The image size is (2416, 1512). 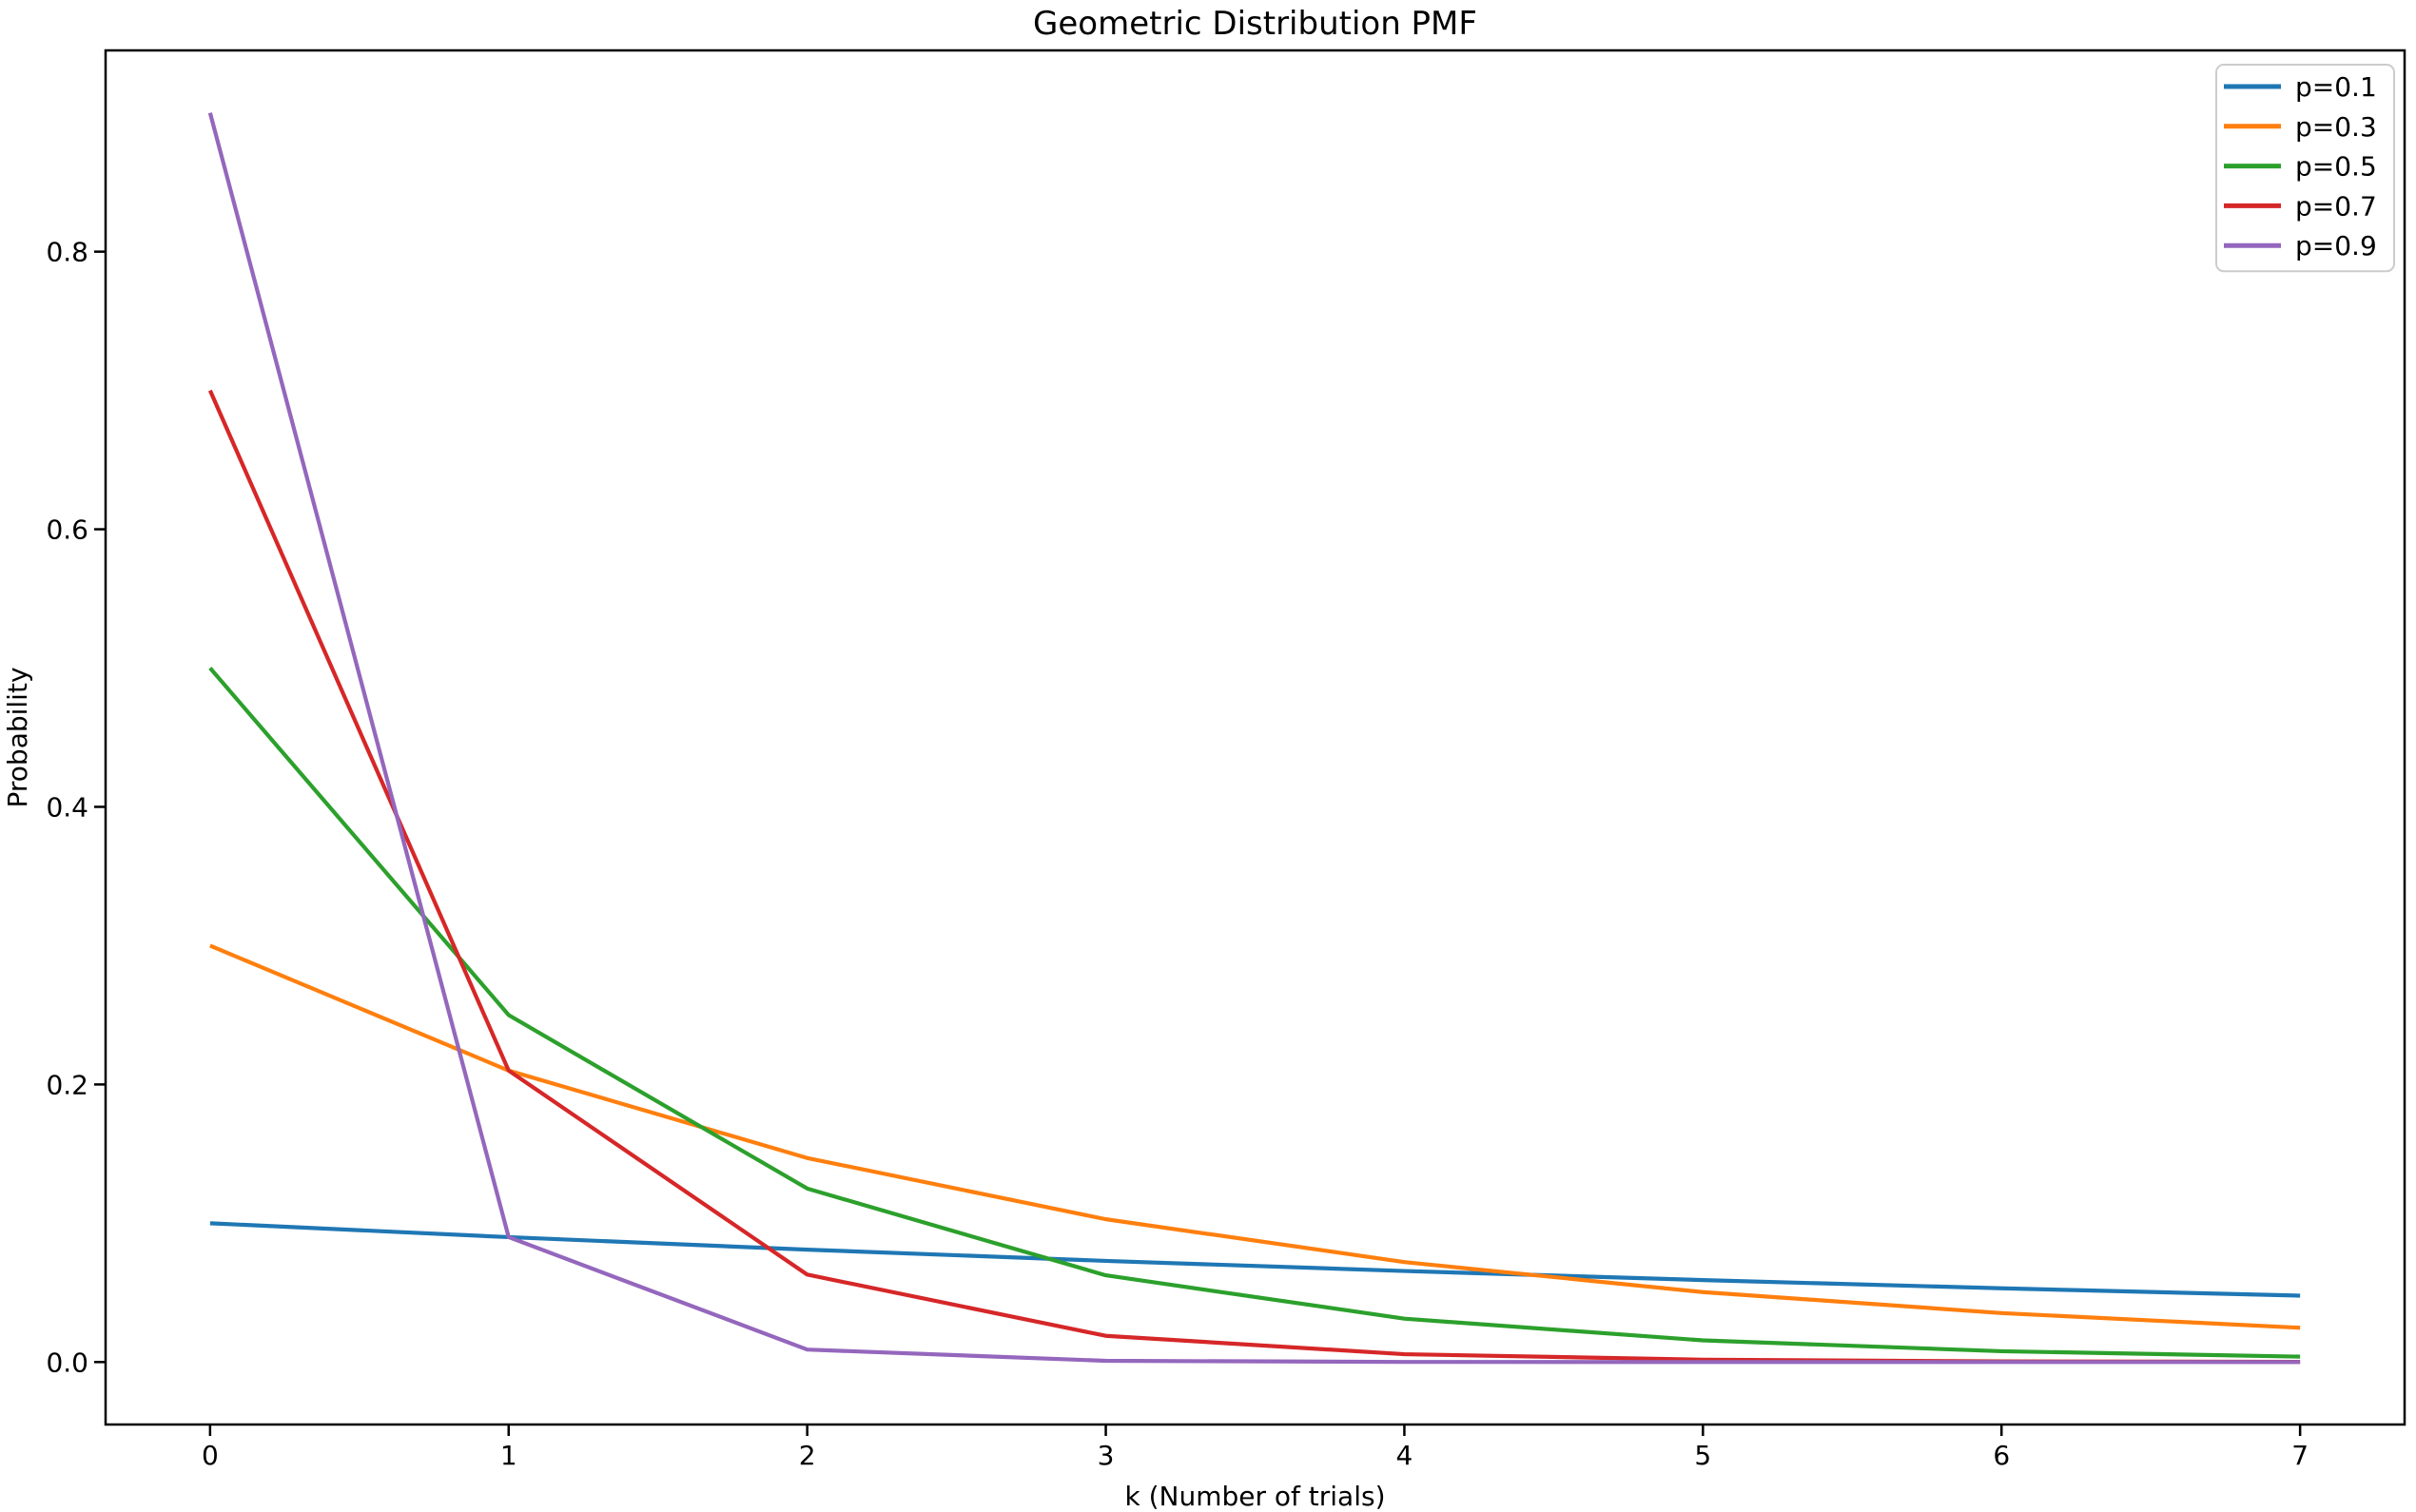 I want to click on legend-entry-label: p=0.3, so click(x=2336, y=127).